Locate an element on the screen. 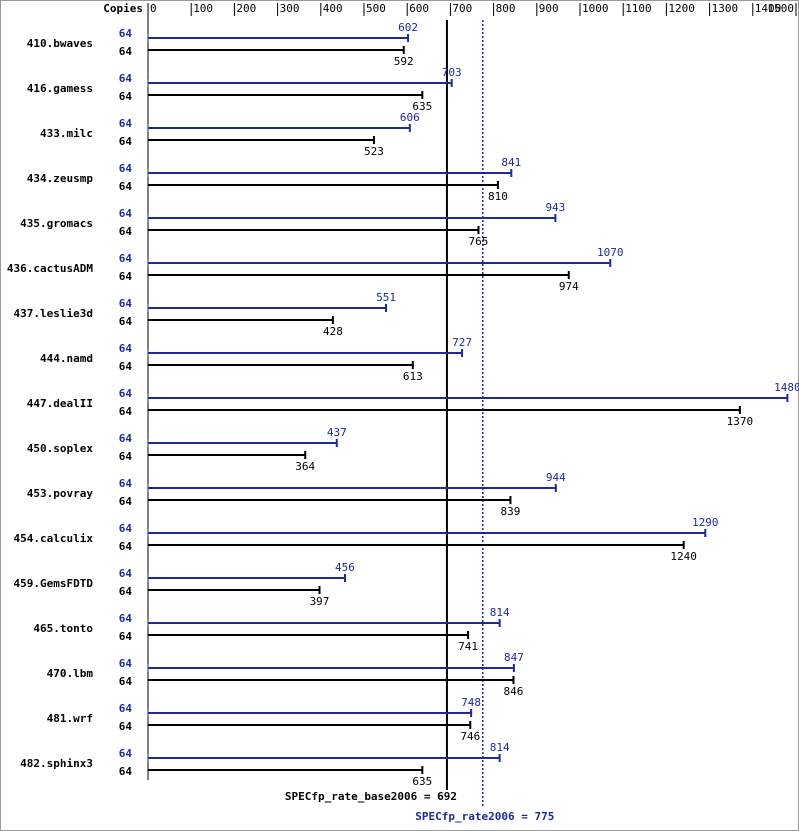 This screenshot has height=831, width=799. copies-header: Copies is located at coordinates (123, 8).